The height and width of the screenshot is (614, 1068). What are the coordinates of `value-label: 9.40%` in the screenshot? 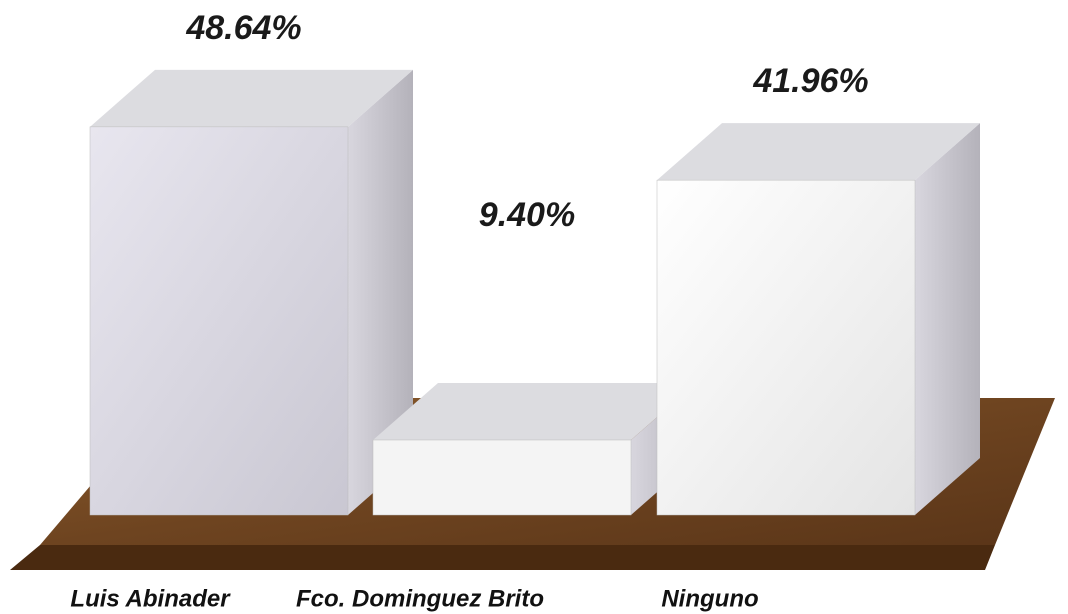 It's located at (527, 215).